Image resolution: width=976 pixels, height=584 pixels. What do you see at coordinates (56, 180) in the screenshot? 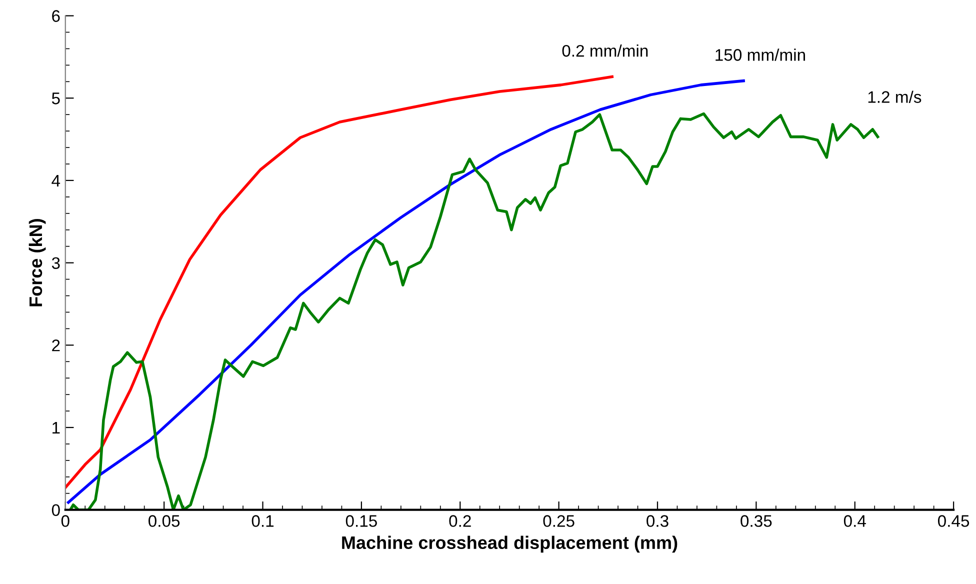
I see `y-tick-label: 4` at bounding box center [56, 180].